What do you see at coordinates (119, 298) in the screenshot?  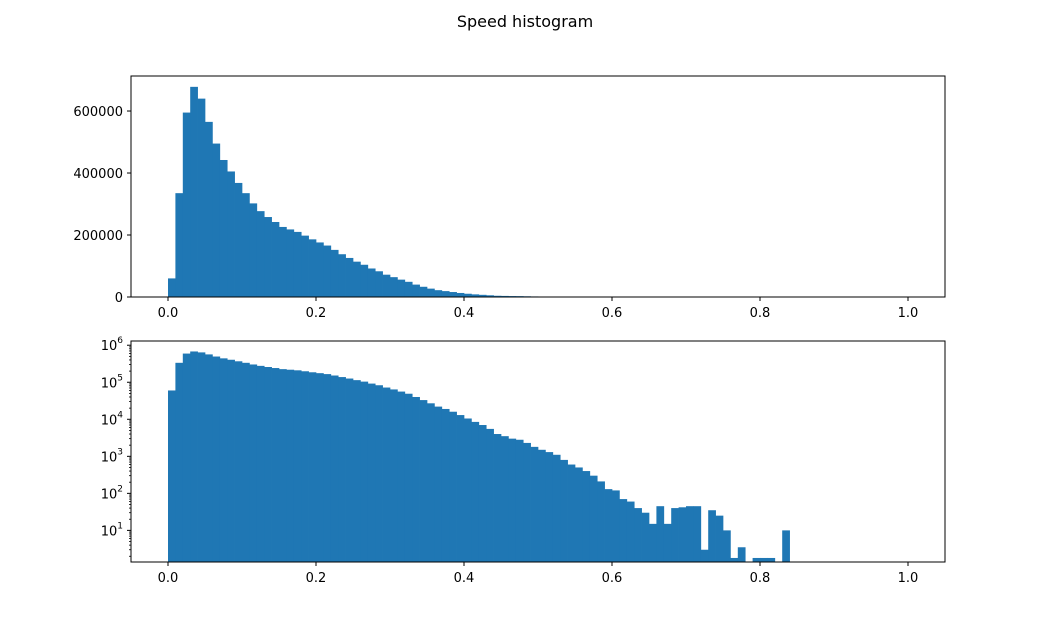 I see `y-tick-label: 0` at bounding box center [119, 298].